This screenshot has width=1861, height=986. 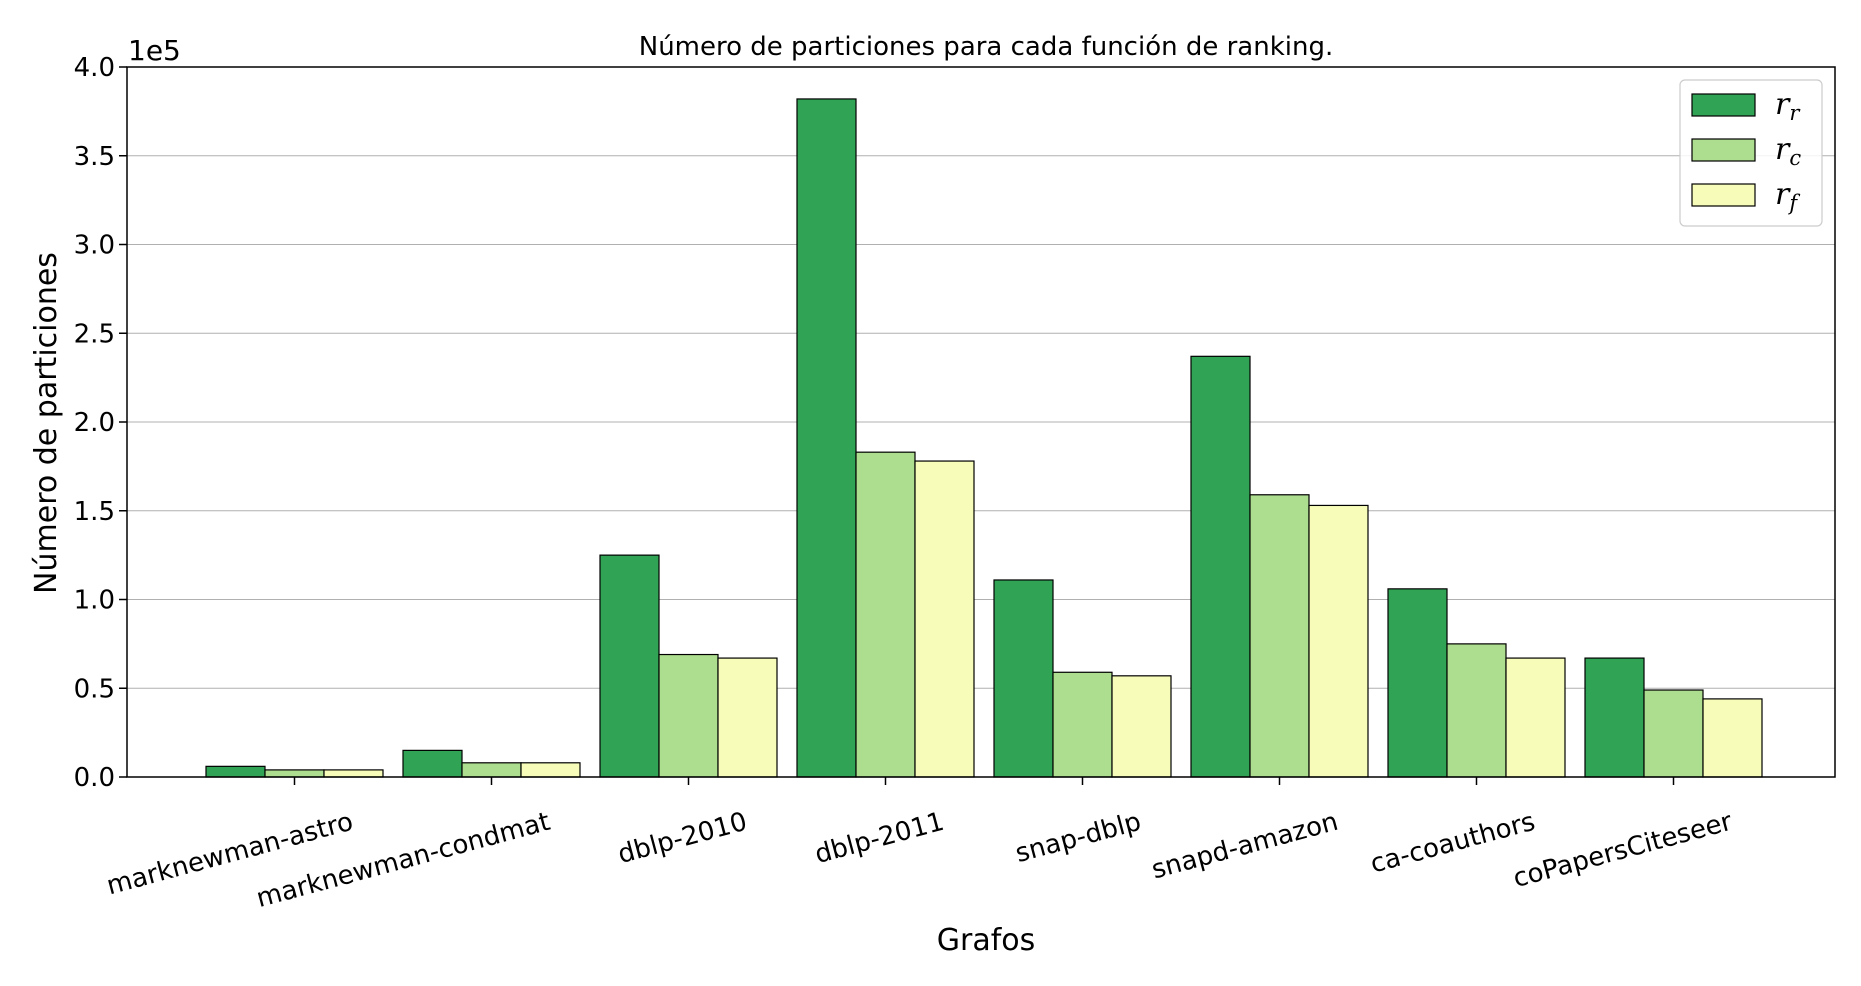 What do you see at coordinates (550, 770) in the screenshot?
I see `bar-marknewman-condmat-f` at bounding box center [550, 770].